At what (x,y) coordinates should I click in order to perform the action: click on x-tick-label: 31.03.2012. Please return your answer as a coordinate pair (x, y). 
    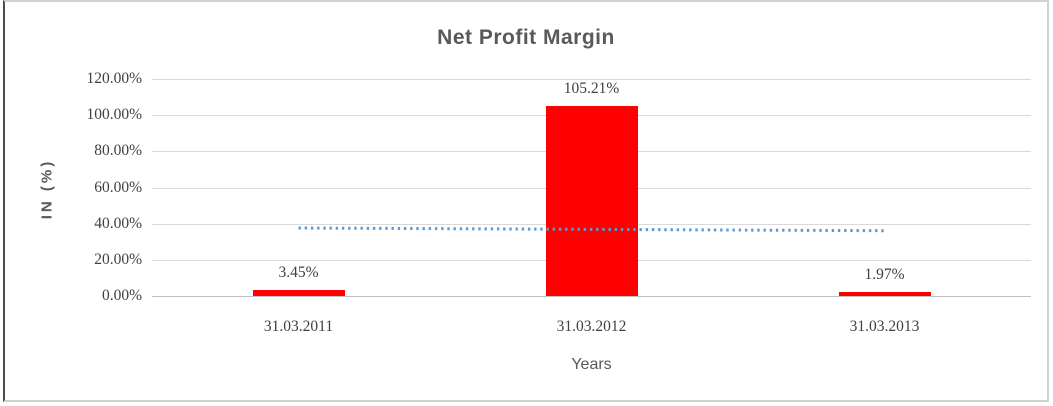
    Looking at the image, I should click on (591, 326).